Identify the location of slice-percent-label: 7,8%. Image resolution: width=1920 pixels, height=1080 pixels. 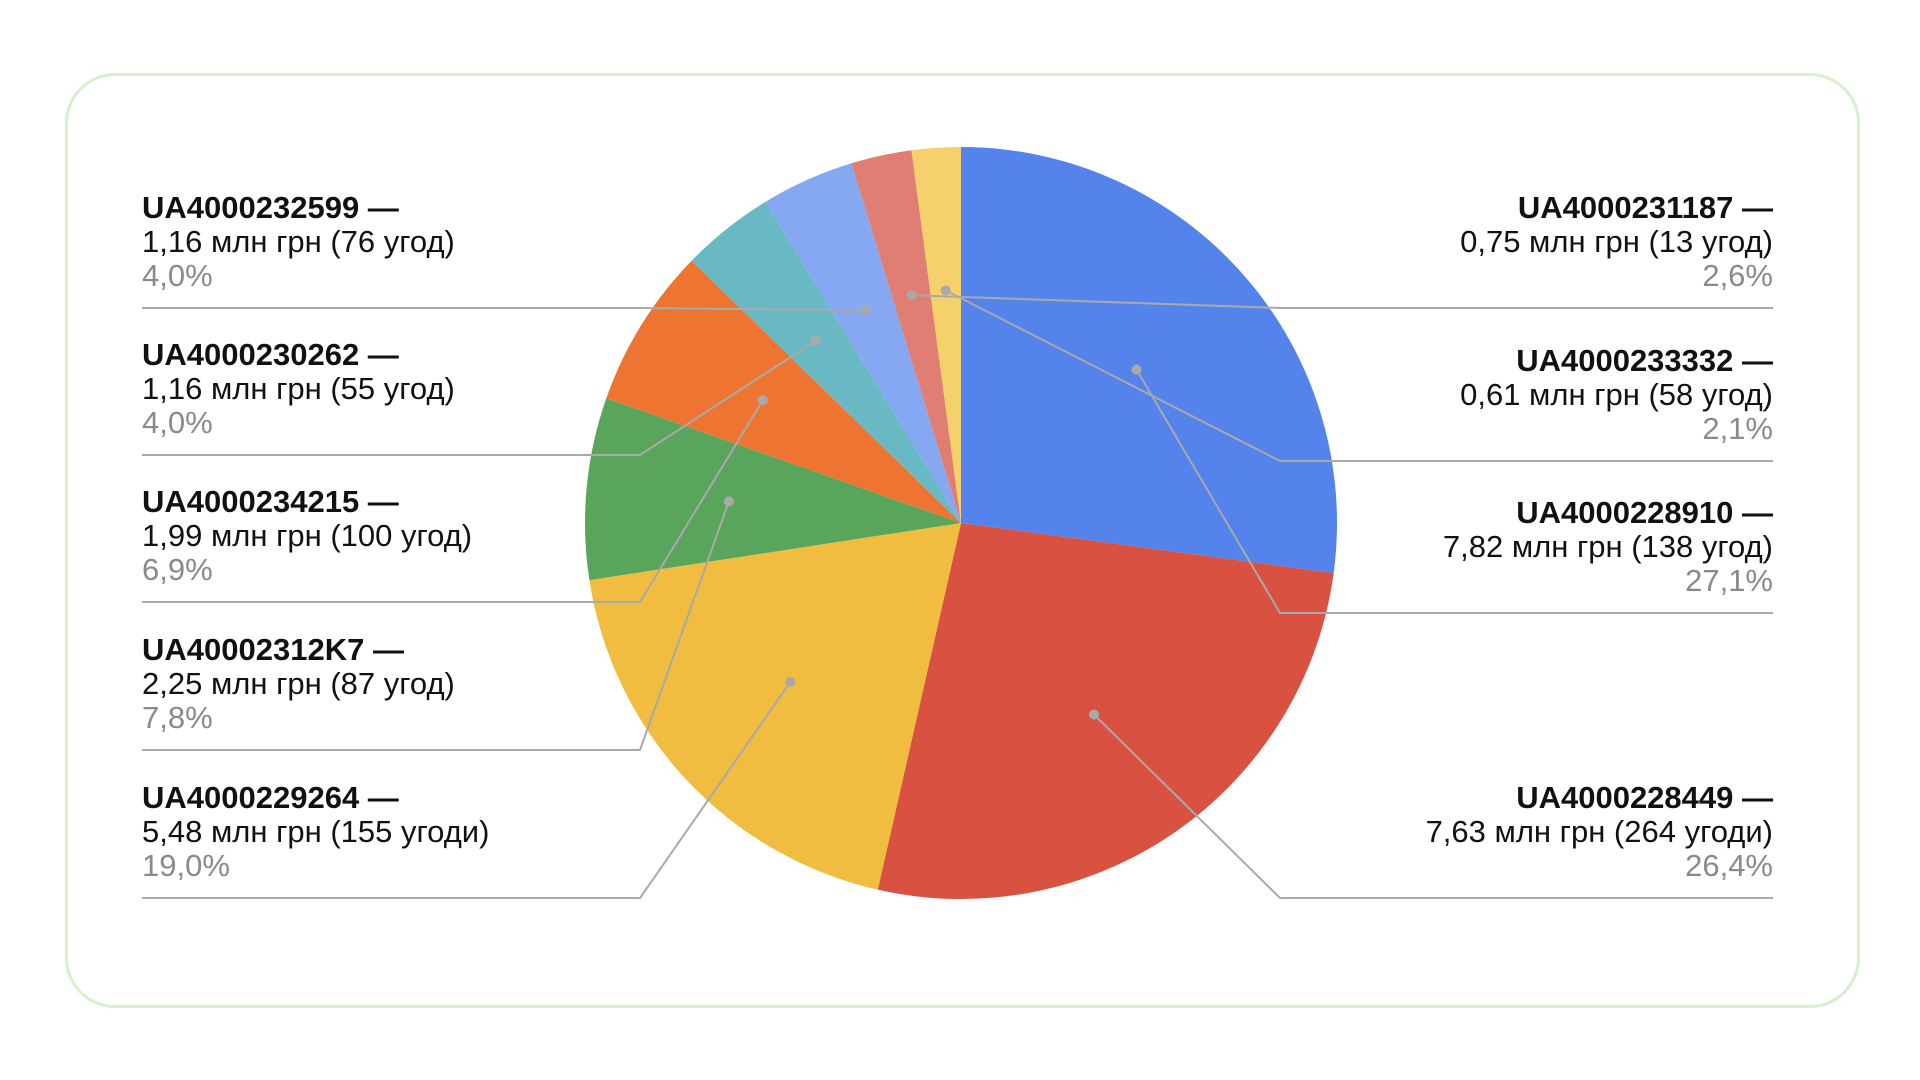
(177, 717).